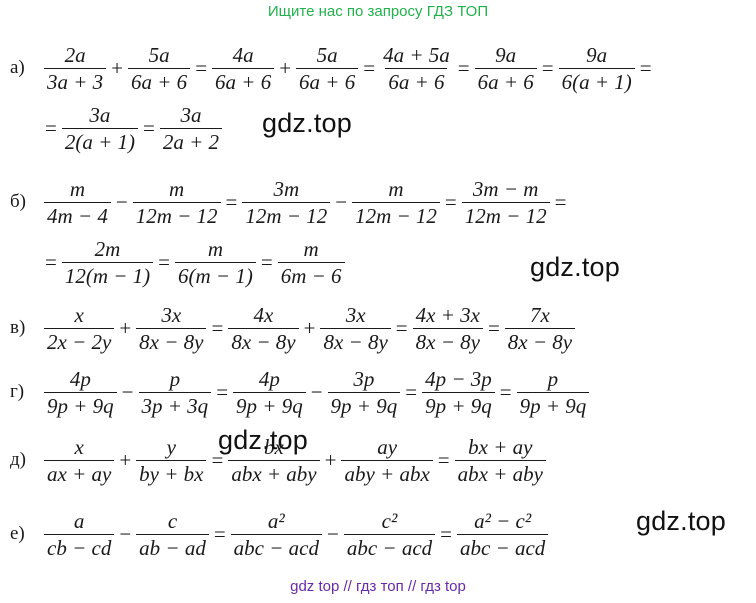  Describe the element at coordinates (503, 520) in the screenshot. I see `numerator: a² − c²` at that location.